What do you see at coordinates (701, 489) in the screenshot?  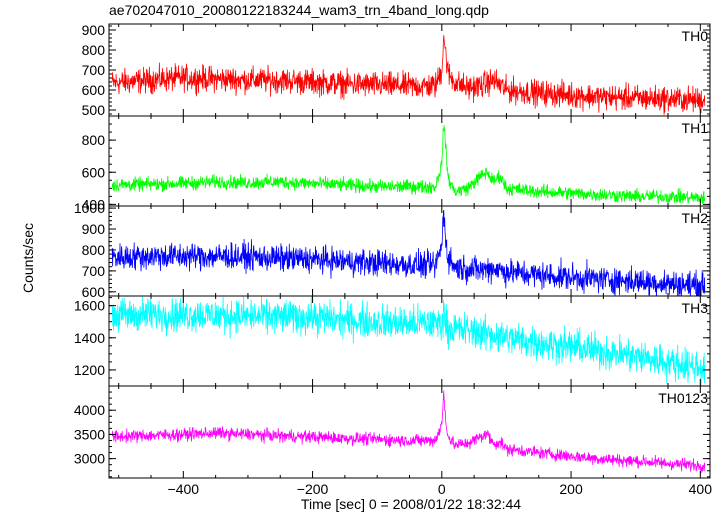 I see `x-tick-label: 400` at bounding box center [701, 489].